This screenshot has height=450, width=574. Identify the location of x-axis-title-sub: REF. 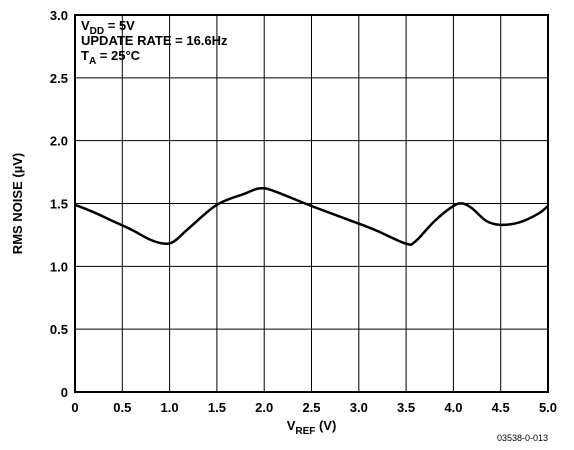
(305, 431).